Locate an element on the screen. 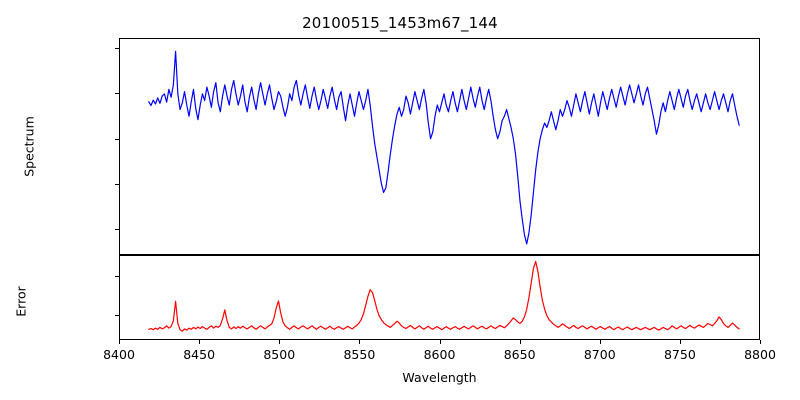 Image resolution: width=800 pixels, height=400 pixels. page-title: 20100515_1453m67_144 is located at coordinates (400, 23).